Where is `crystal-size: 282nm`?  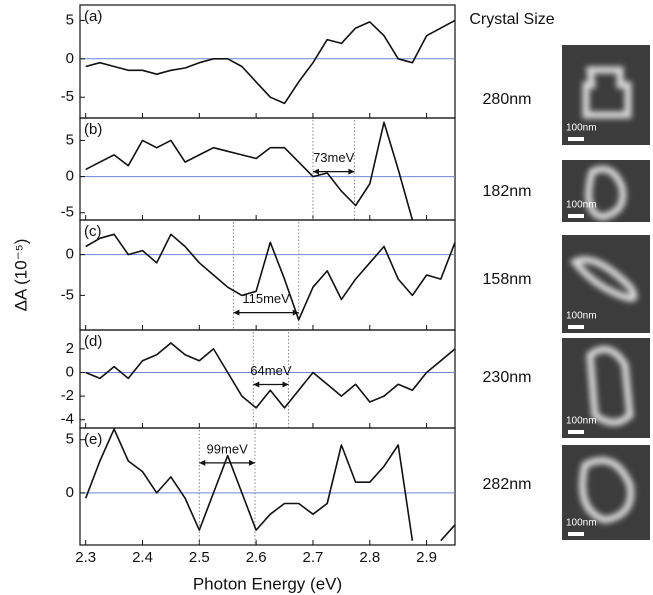 crystal-size: 282nm is located at coordinates (507, 484).